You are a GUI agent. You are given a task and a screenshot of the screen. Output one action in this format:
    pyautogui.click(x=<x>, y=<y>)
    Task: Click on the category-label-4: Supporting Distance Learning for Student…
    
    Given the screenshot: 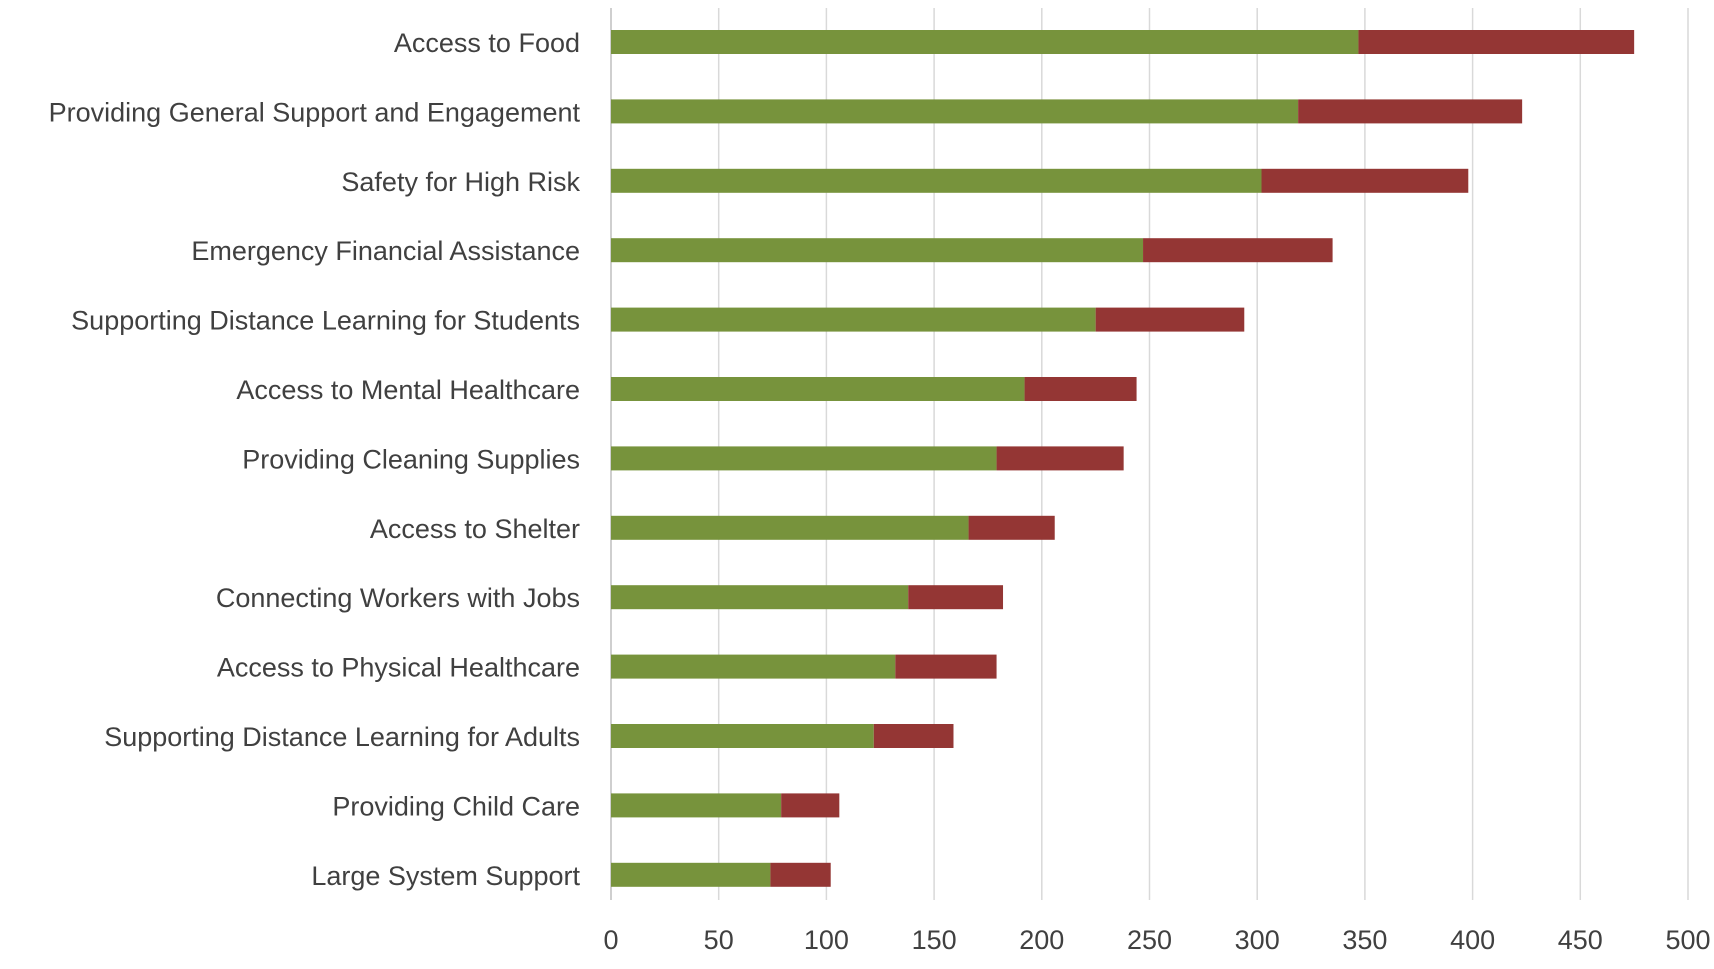 What is the action you would take?
    pyautogui.click(x=325, y=321)
    